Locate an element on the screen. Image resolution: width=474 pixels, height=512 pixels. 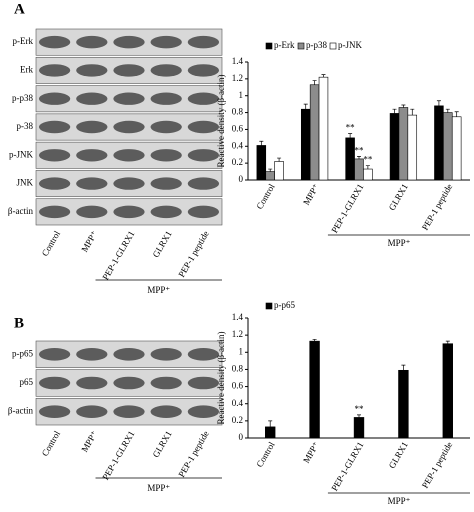
legend-swatch is located at coordinates (301, 46).